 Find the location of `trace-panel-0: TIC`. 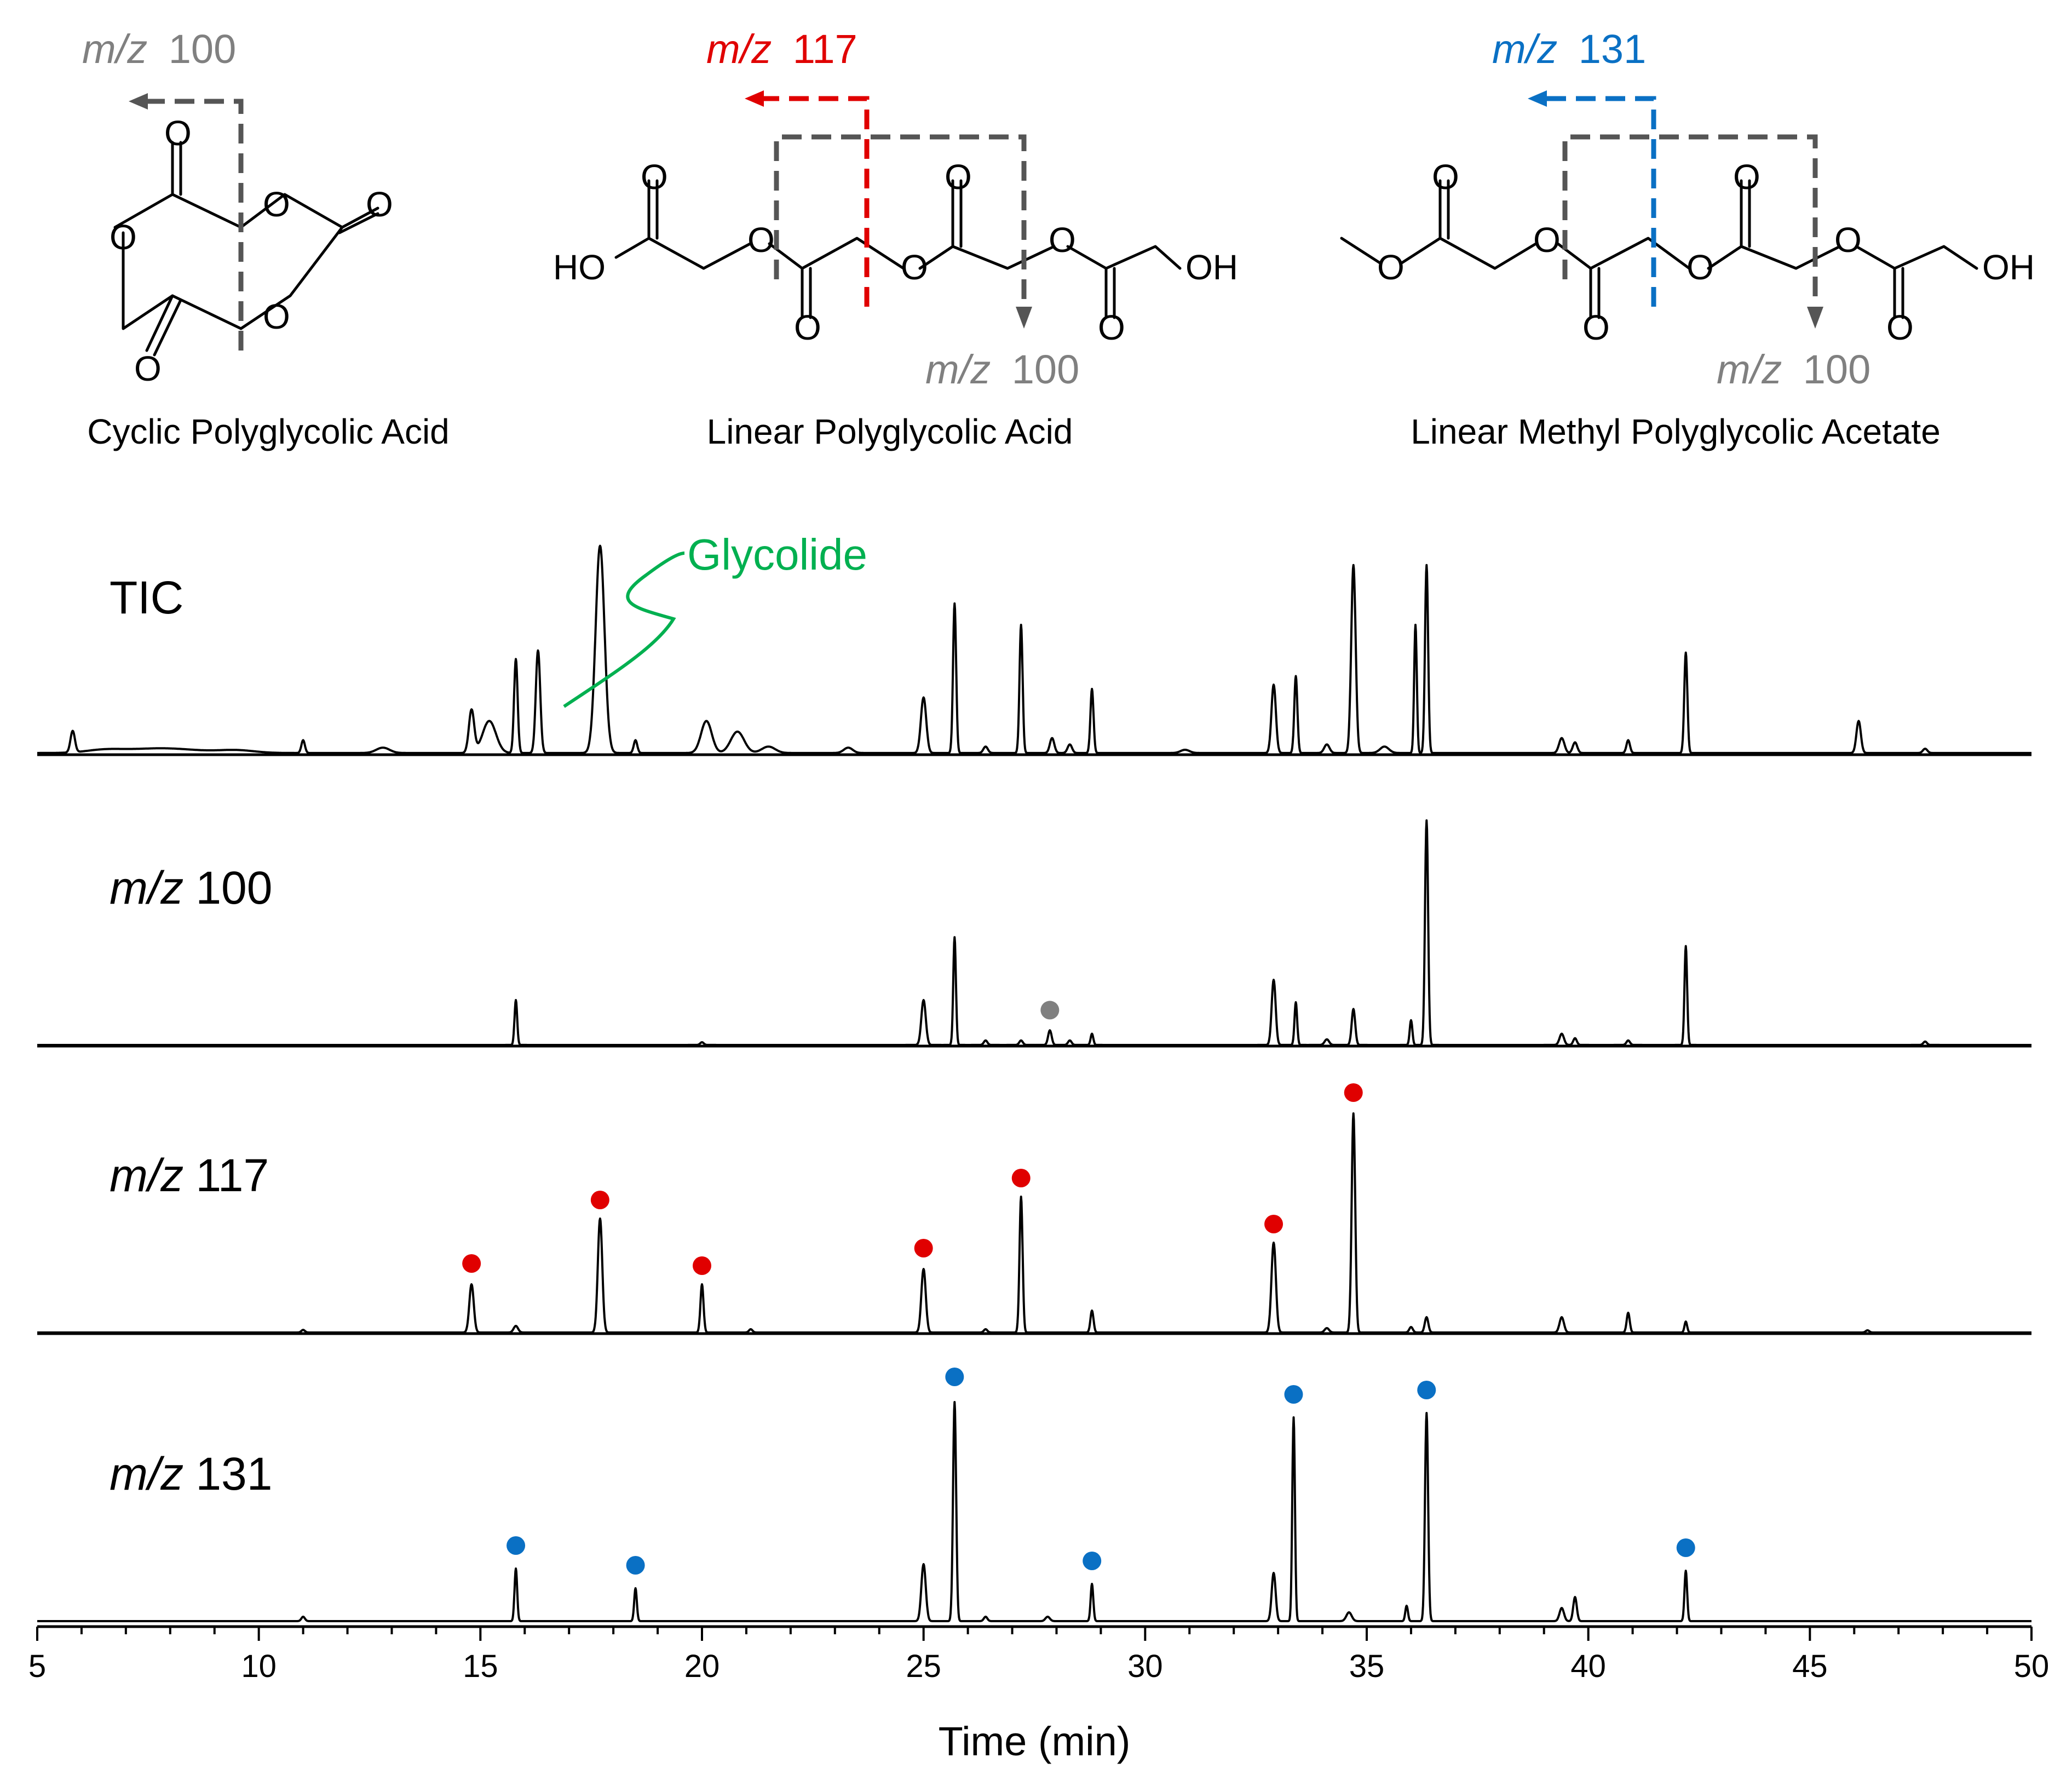

trace-panel-0: TIC is located at coordinates (1034, 650).